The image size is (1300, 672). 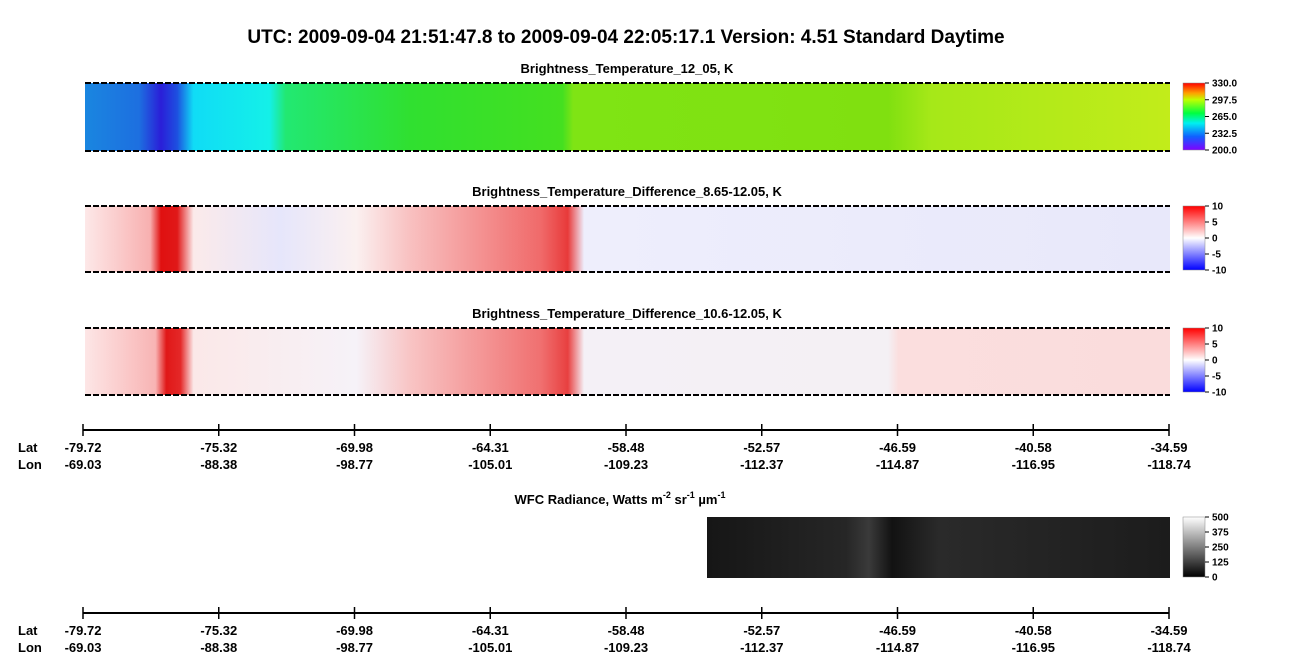 What do you see at coordinates (1220, 548) in the screenshot?
I see `colorbar-label: 250` at bounding box center [1220, 548].